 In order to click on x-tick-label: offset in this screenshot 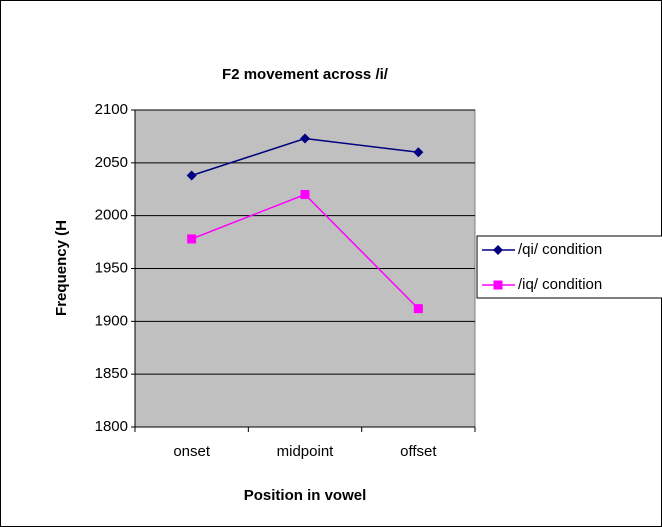, I will do `click(418, 451)`.